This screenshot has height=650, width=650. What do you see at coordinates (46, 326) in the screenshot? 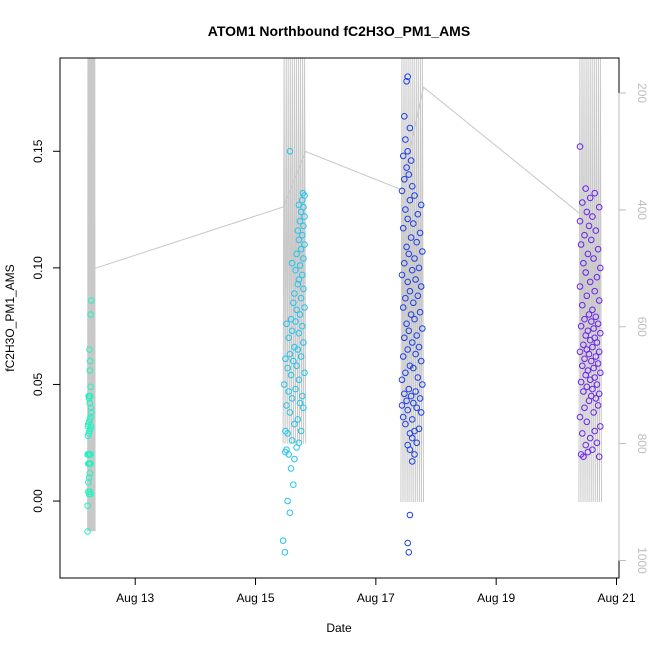
I see `y-axis: 0.00 0.05 0.10 0.15` at bounding box center [46, 326].